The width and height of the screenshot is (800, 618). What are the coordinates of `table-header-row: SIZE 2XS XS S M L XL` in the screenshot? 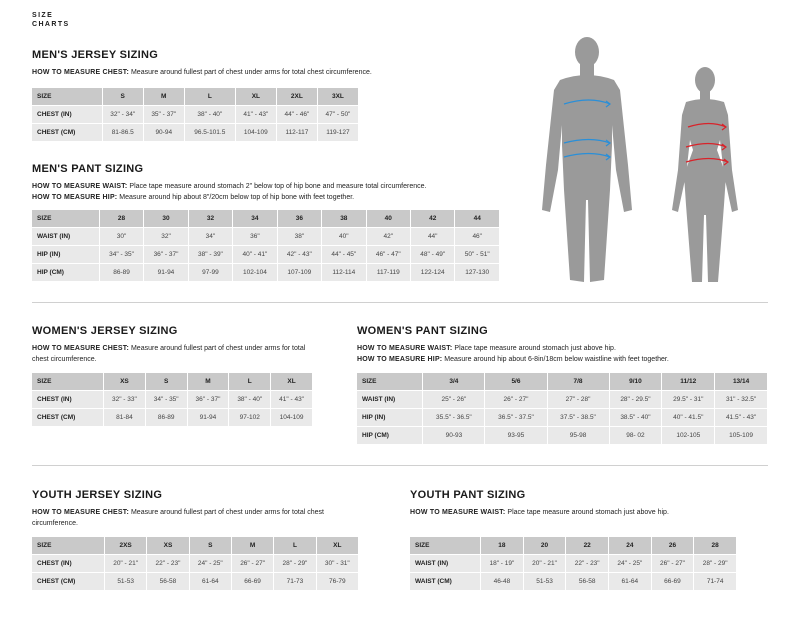 It's located at (195, 546).